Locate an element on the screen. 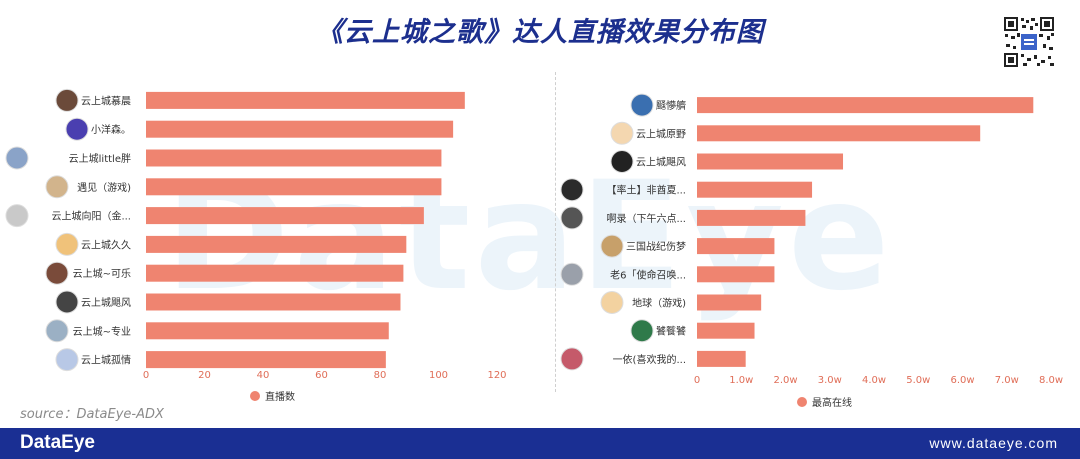 This screenshot has width=1080, height=459. category-label-left-8: 云上城~专业 is located at coordinates (102, 331).